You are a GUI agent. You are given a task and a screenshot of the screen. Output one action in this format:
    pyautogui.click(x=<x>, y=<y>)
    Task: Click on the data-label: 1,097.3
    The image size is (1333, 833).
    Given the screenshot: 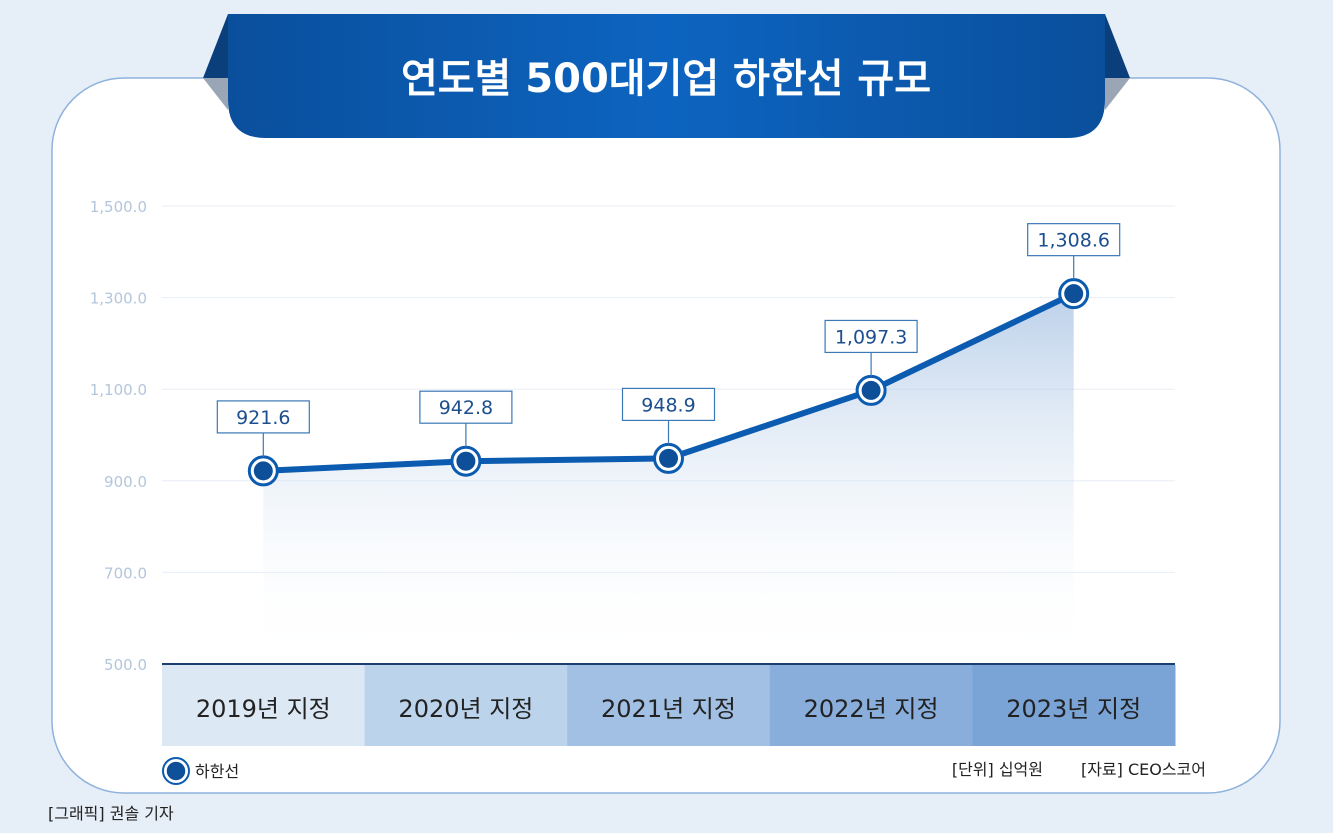 What is the action you would take?
    pyautogui.click(x=871, y=348)
    